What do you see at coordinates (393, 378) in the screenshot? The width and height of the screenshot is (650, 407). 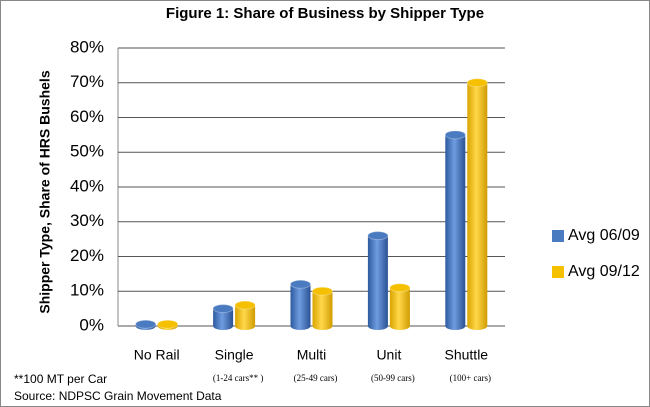 I see `x-tick-note: (50-99 cars)` at bounding box center [393, 378].